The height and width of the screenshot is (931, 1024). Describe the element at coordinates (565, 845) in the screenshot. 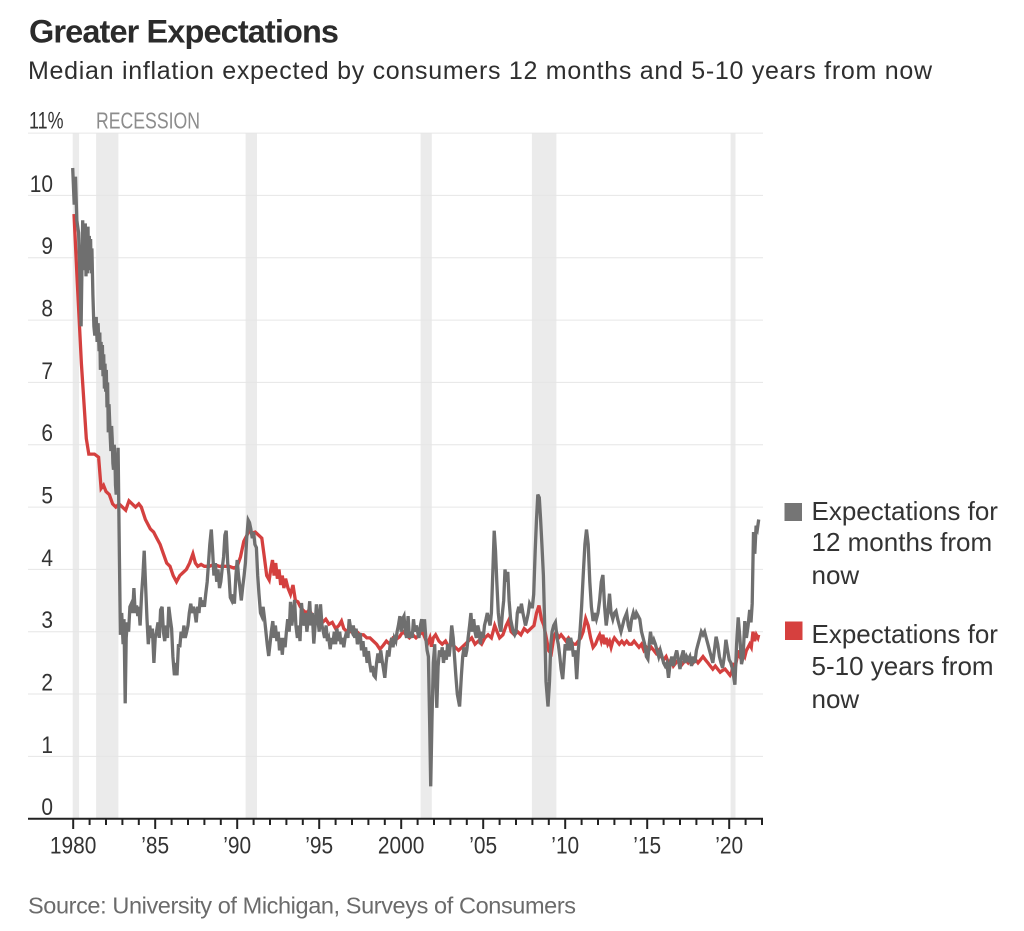

I see `svg-text: ’10` at that location.